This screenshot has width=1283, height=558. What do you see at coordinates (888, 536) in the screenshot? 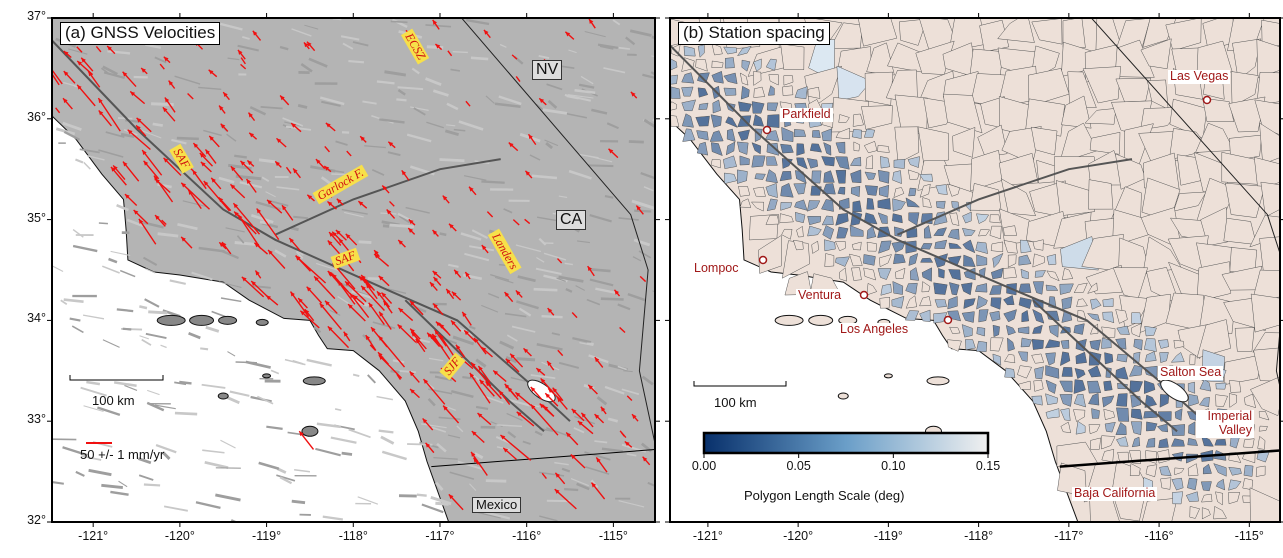
I see `lon-tick-label: -119°` at bounding box center [888, 536].